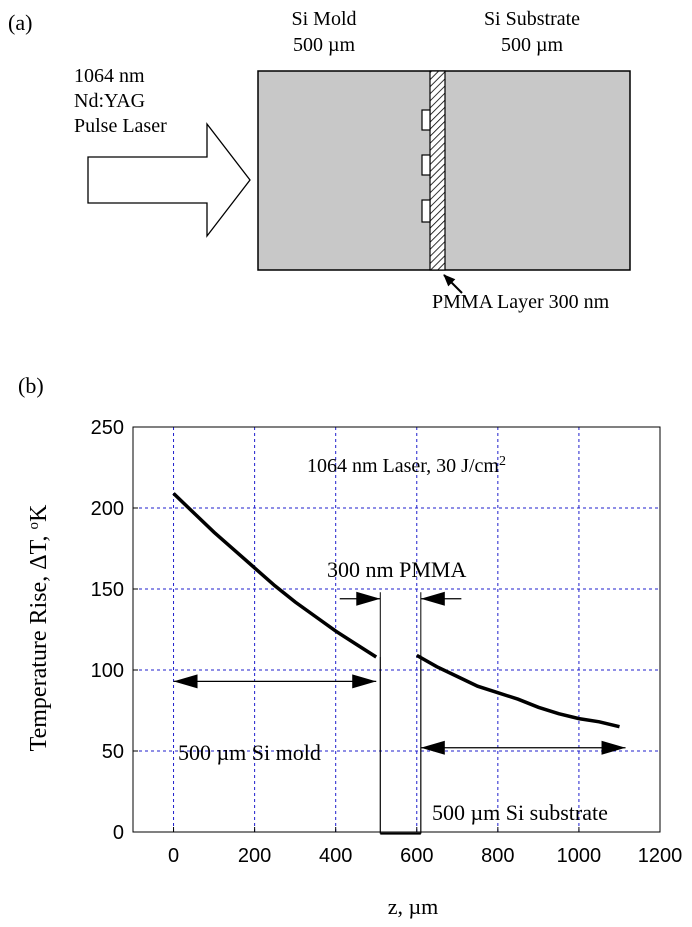  What do you see at coordinates (107, 428) in the screenshot?
I see `y-tick-label: 250` at bounding box center [107, 428].